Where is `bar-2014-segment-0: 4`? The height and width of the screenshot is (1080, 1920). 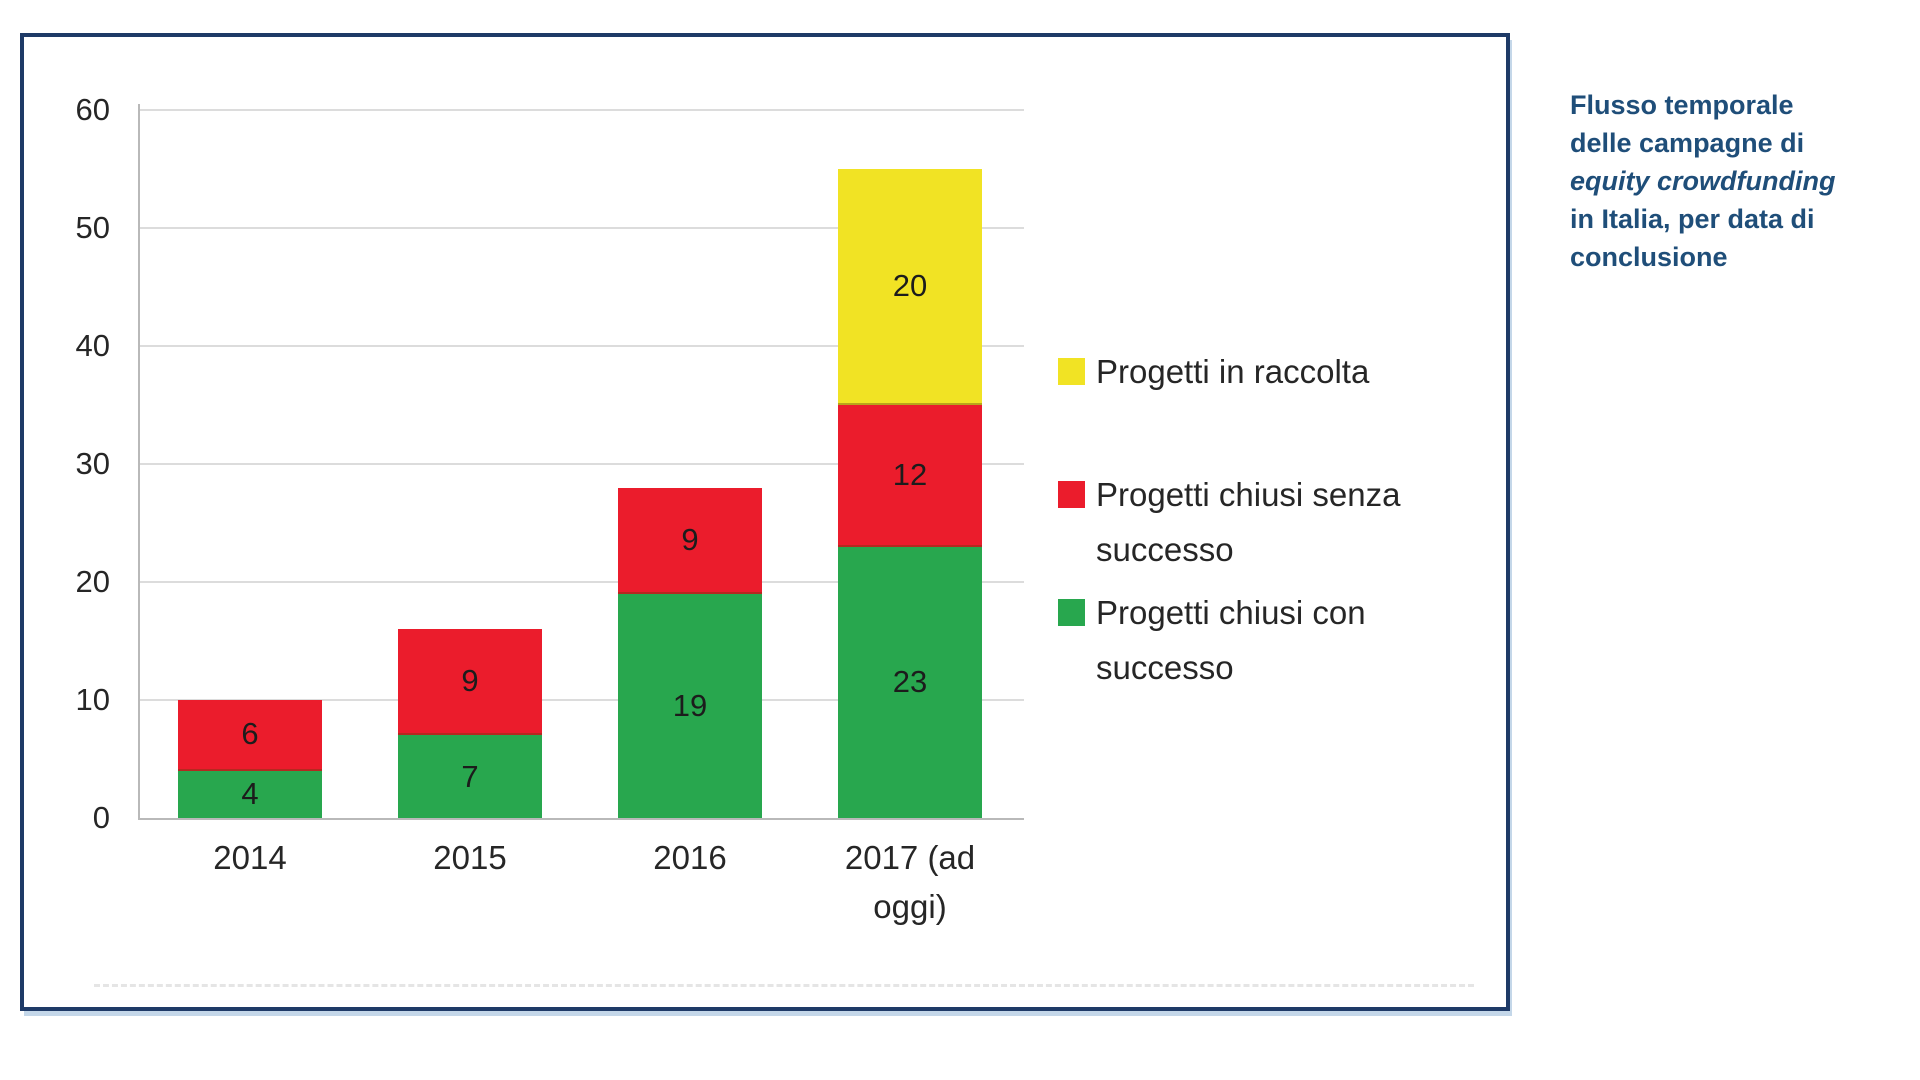
bar-2014-segment-0: 4 is located at coordinates (250, 794).